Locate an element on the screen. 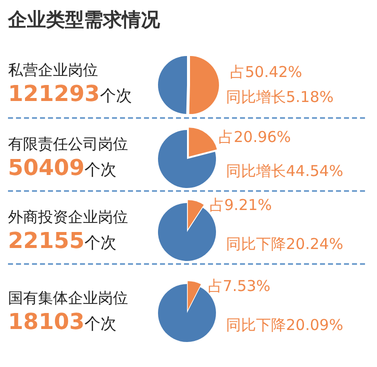 The height and width of the screenshot is (367, 377). data-label: 占20.96% is located at coordinates (254, 137).